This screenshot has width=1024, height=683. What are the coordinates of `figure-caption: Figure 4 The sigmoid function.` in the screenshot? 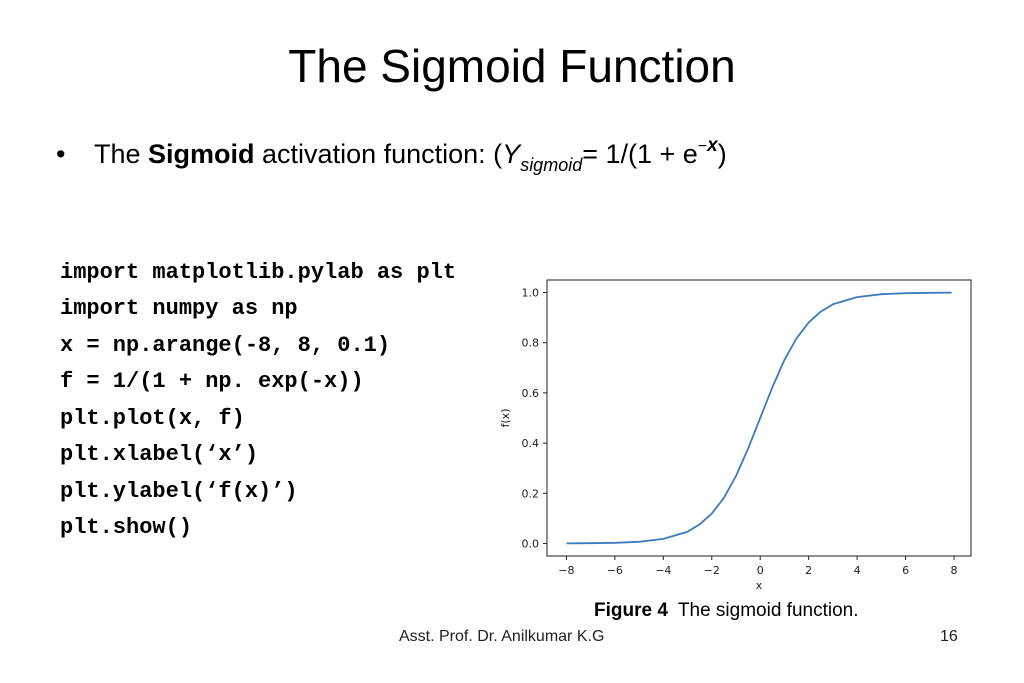 It's located at (726, 611).